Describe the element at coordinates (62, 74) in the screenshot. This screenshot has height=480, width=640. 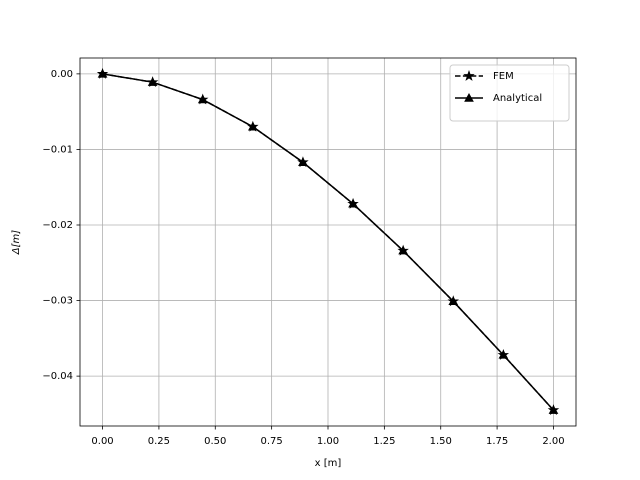
I see `y-tick-label: 0.00` at that location.